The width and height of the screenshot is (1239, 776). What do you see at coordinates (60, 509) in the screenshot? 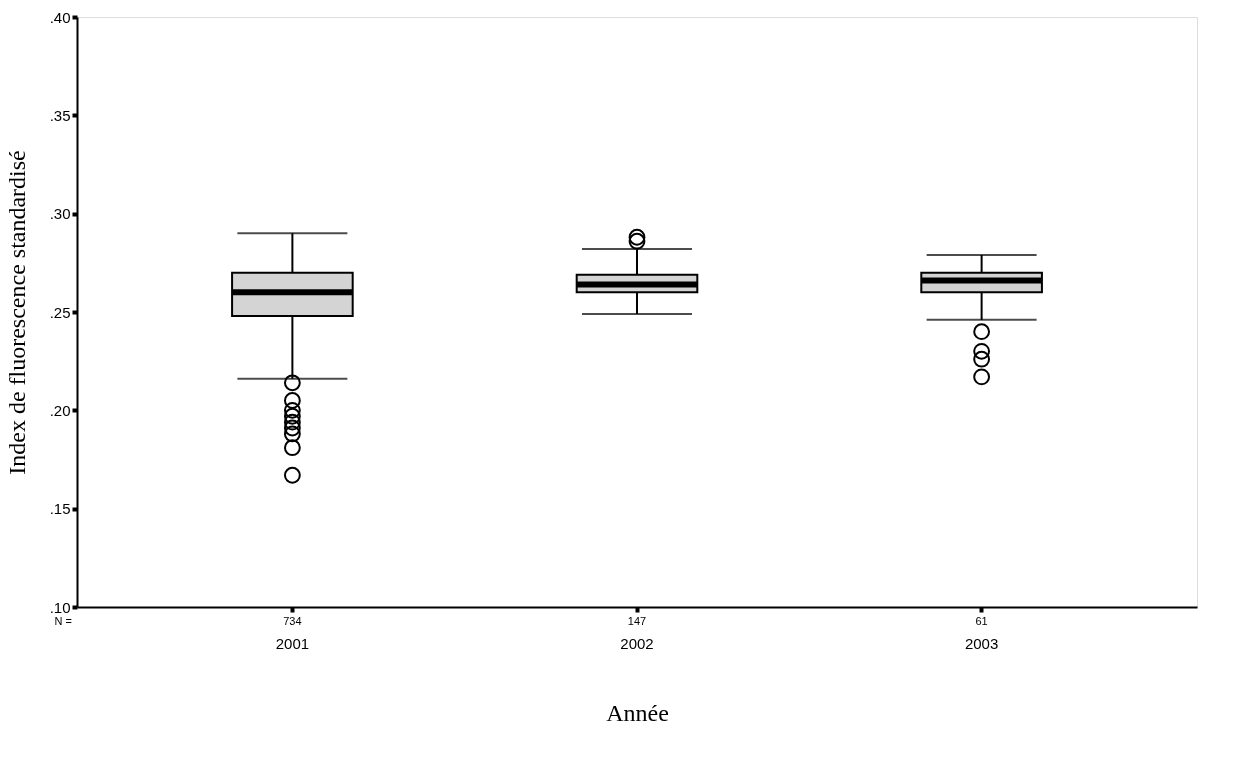
I see `y-tick-label: .15` at bounding box center [60, 509].